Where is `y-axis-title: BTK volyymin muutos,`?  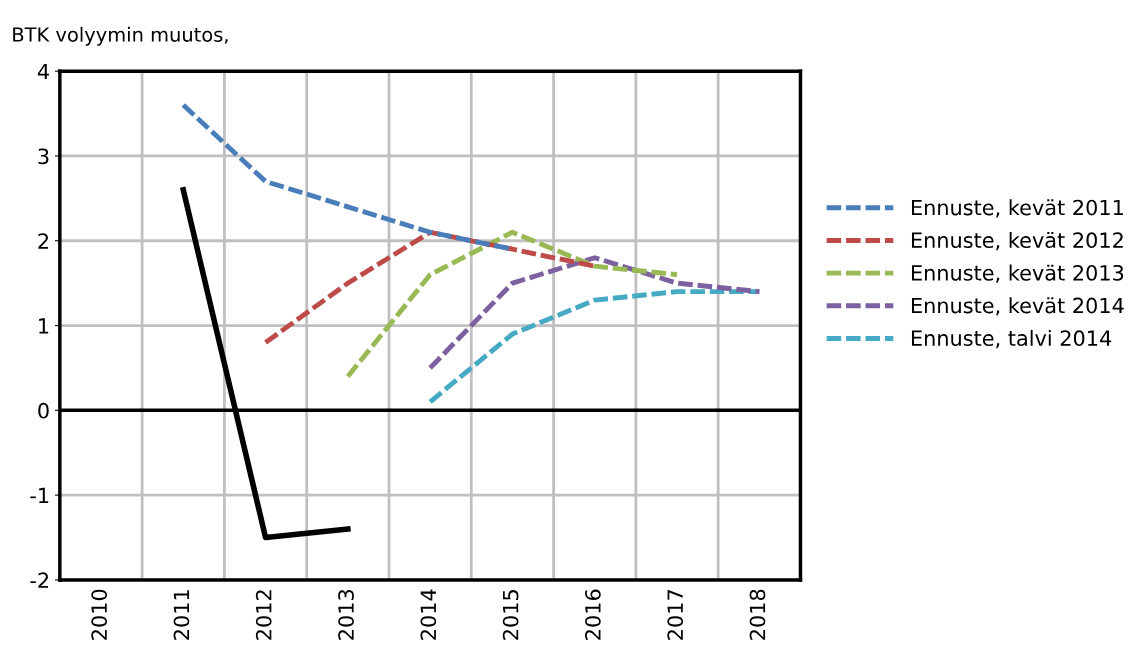 y-axis-title: BTK volyymin muutos, is located at coordinates (120, 36).